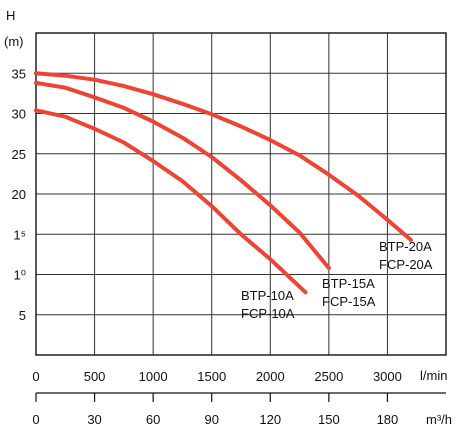 This screenshot has height=441, width=462. Describe the element at coordinates (329, 419) in the screenshot. I see `x2-tick-label-5: 150` at that location.